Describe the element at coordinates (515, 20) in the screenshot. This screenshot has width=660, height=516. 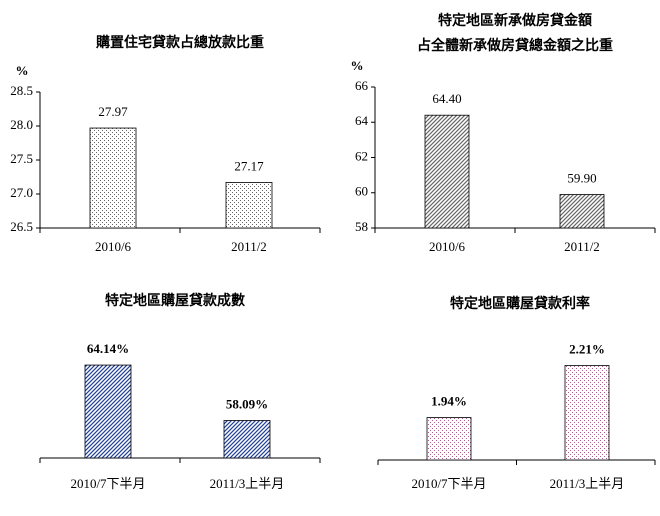
I see `chart-title: 特定地區新承做房貸金額` at that location.